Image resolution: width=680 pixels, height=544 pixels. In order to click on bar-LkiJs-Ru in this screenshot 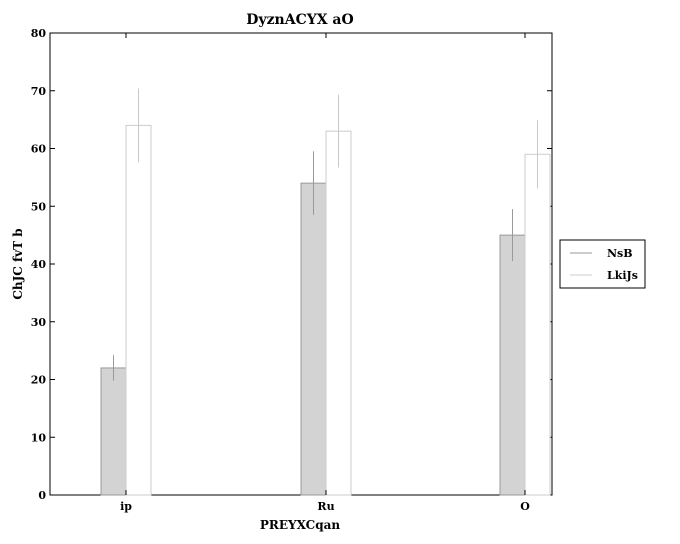, I will do `click(338, 313)`.